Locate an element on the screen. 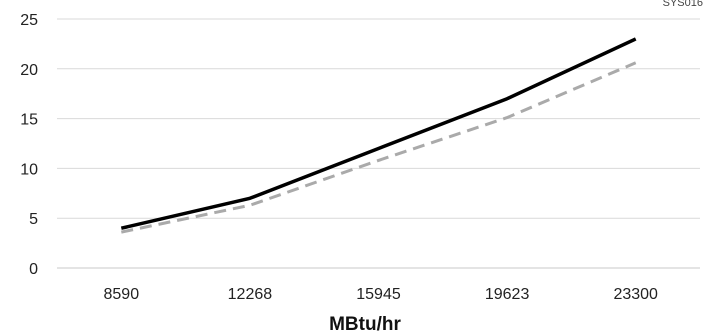 The width and height of the screenshot is (703, 335). y-tick-label: 20 is located at coordinates (29, 70).